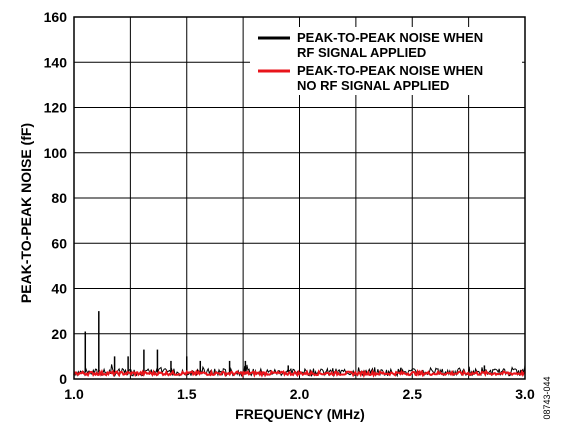  I want to click on x-tick-labels: 1.0 1.5 2.0 2.5 3.0, so click(299, 394).